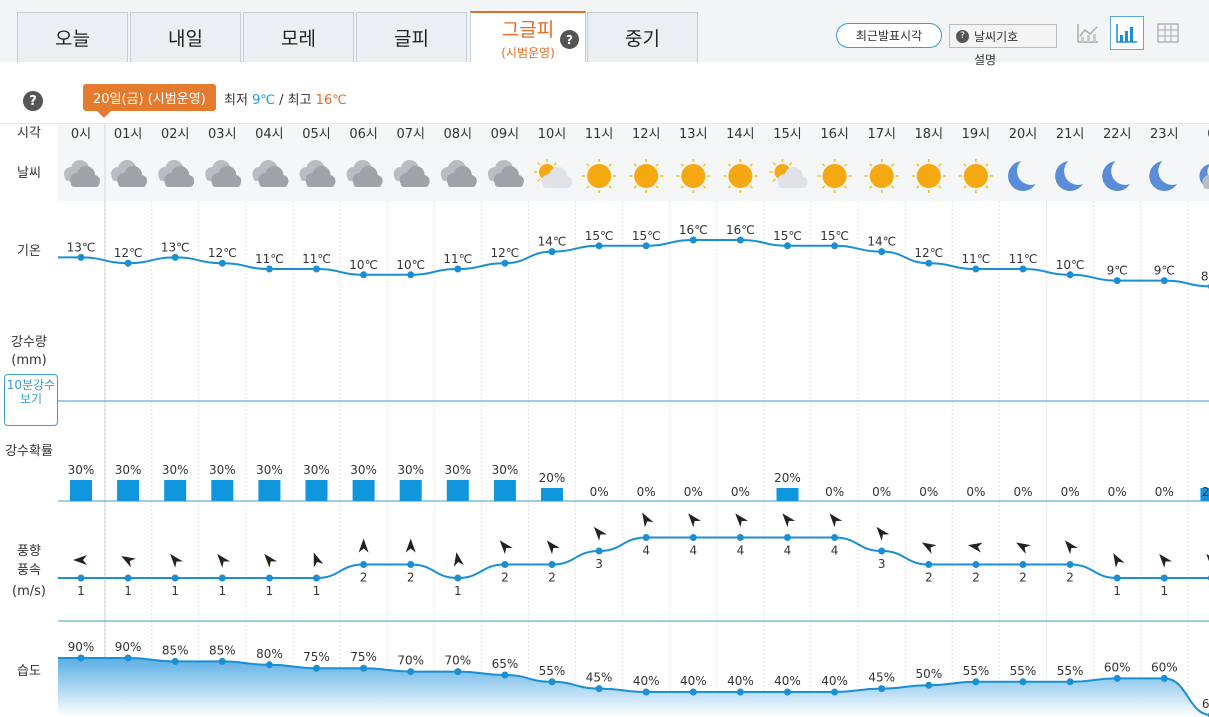 The width and height of the screenshot is (1209, 717). Describe the element at coordinates (81, 647) in the screenshot. I see `humidity-label: 90%` at that location.